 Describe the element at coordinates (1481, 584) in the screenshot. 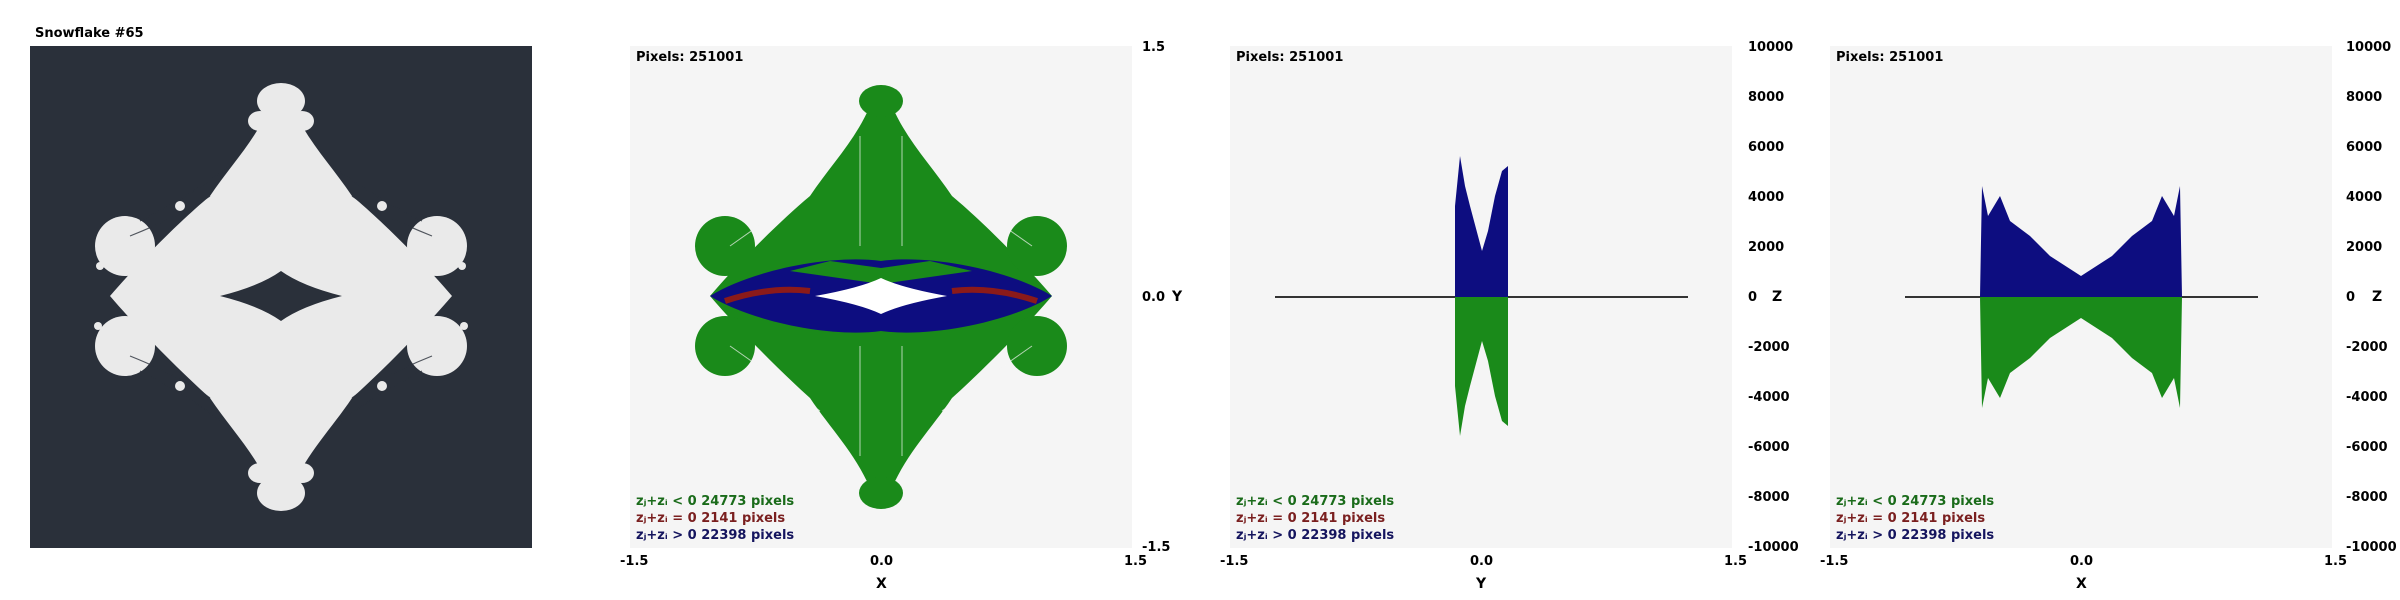

I see `x-axis-label: Y` at that location.